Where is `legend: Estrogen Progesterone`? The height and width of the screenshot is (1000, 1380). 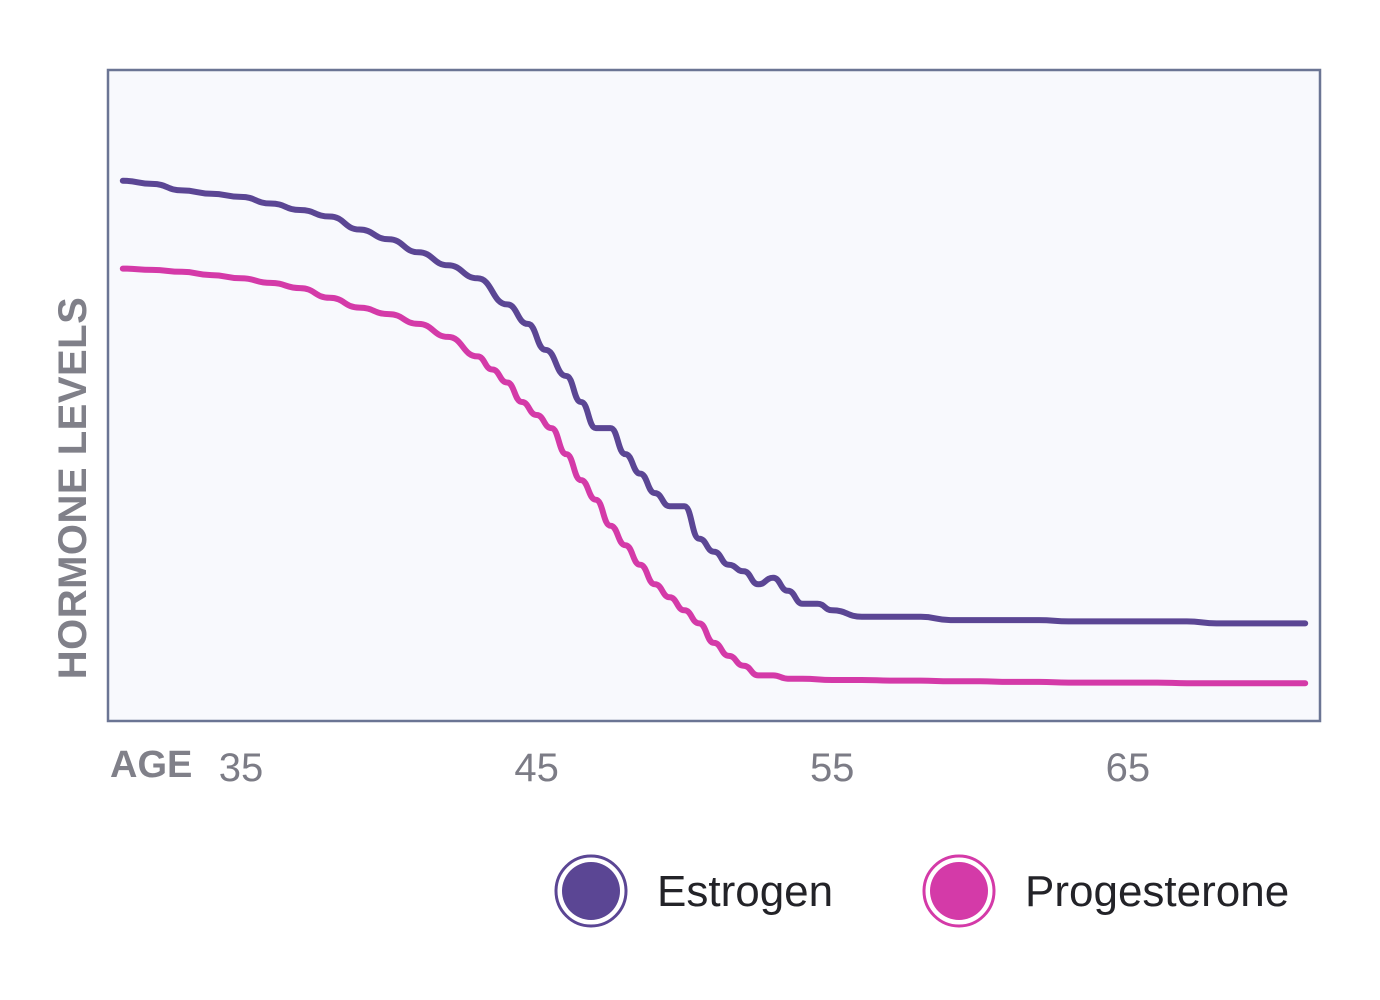 legend: Estrogen Progesterone is located at coordinates (921, 891).